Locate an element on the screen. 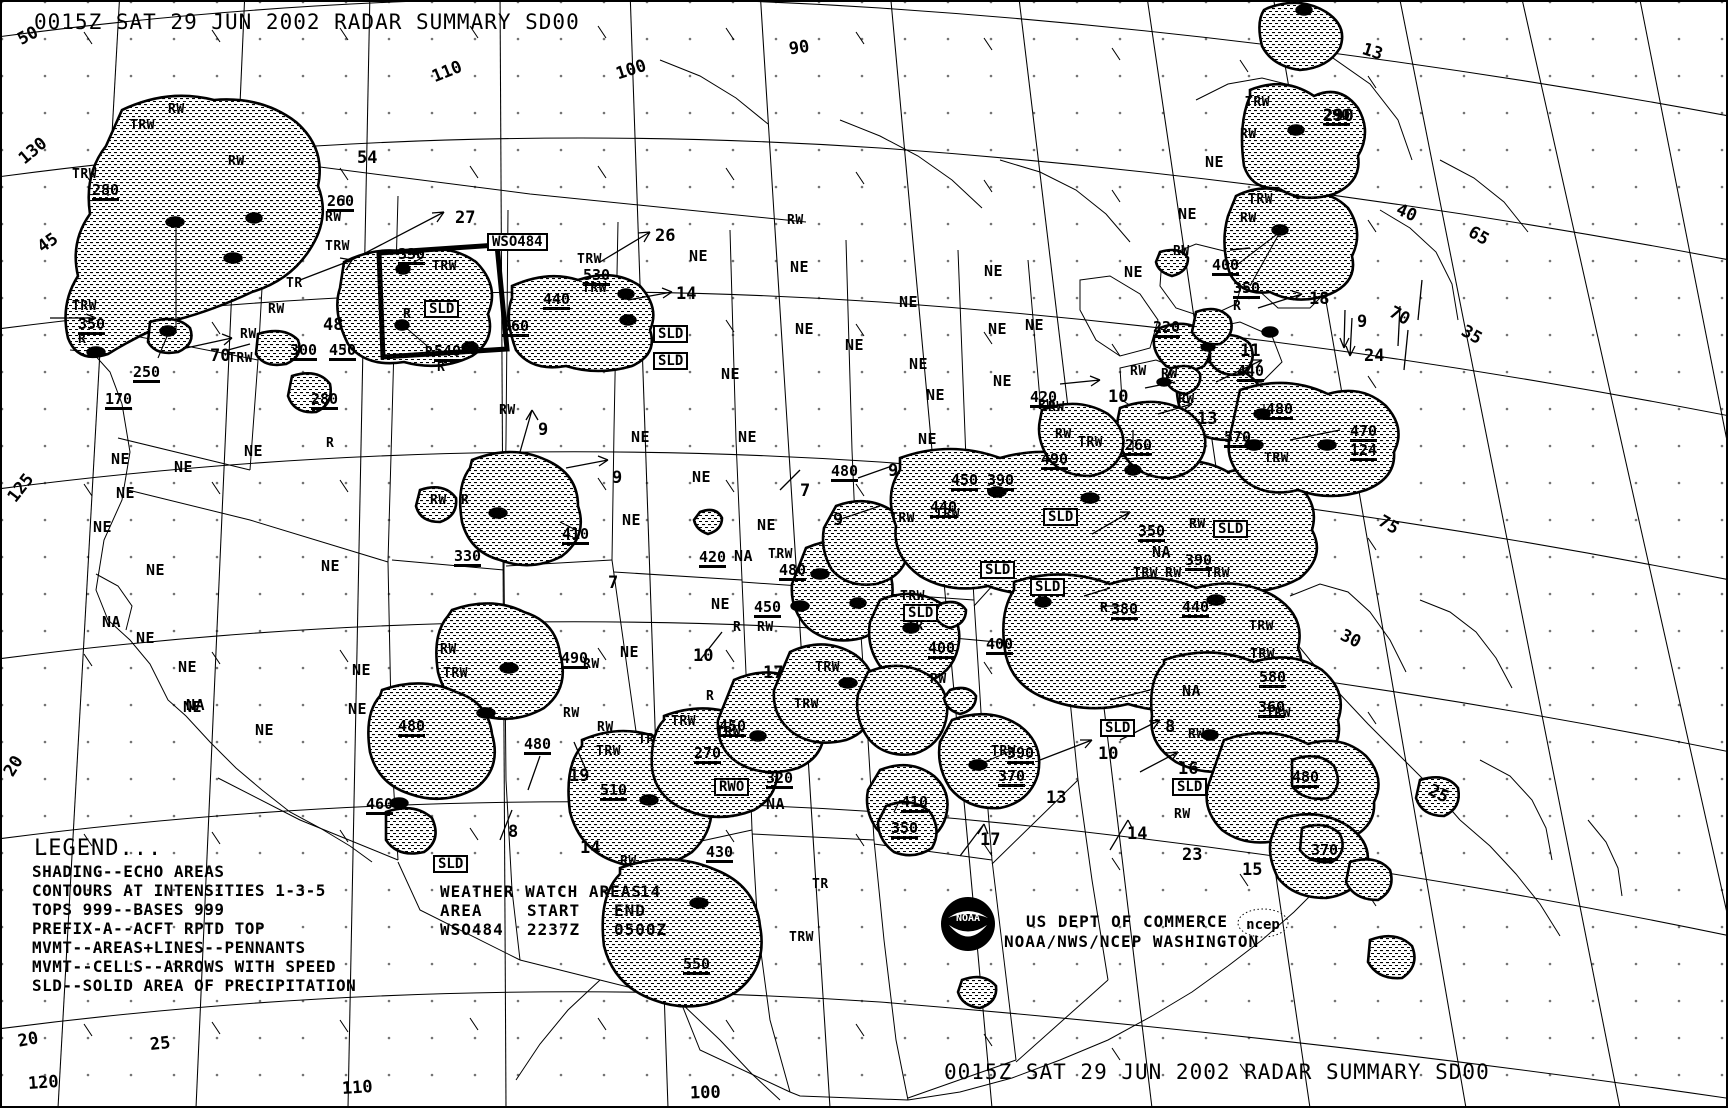 The height and width of the screenshot is (1108, 1728). graticule-label-18: 20 is located at coordinates (28, 1040).